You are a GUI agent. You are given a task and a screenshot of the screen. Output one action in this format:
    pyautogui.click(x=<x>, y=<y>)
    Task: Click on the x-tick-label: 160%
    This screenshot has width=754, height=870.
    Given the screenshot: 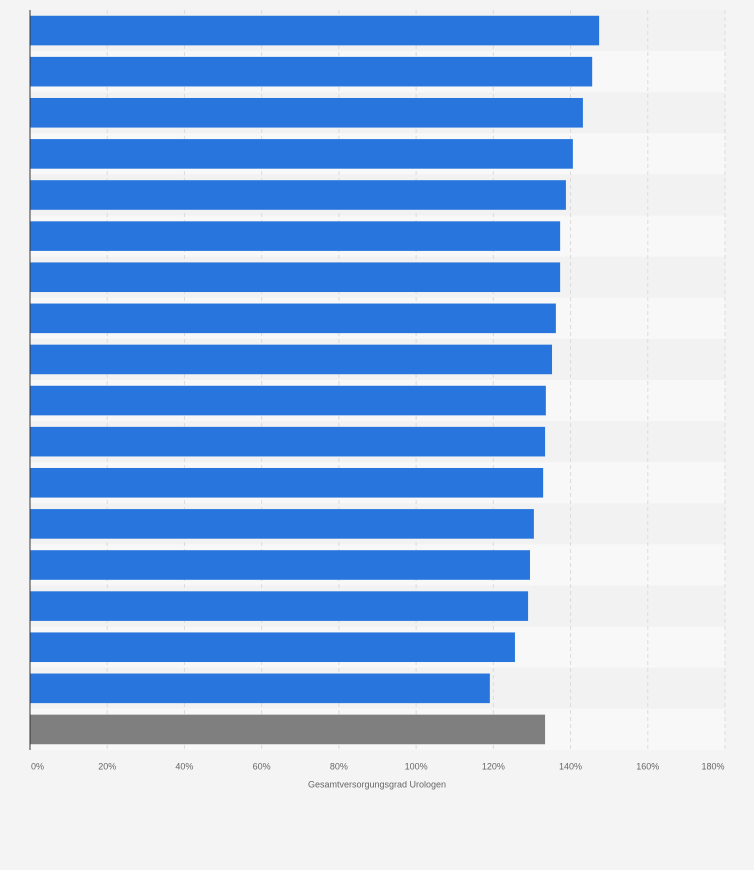 What is the action you would take?
    pyautogui.click(x=647, y=766)
    